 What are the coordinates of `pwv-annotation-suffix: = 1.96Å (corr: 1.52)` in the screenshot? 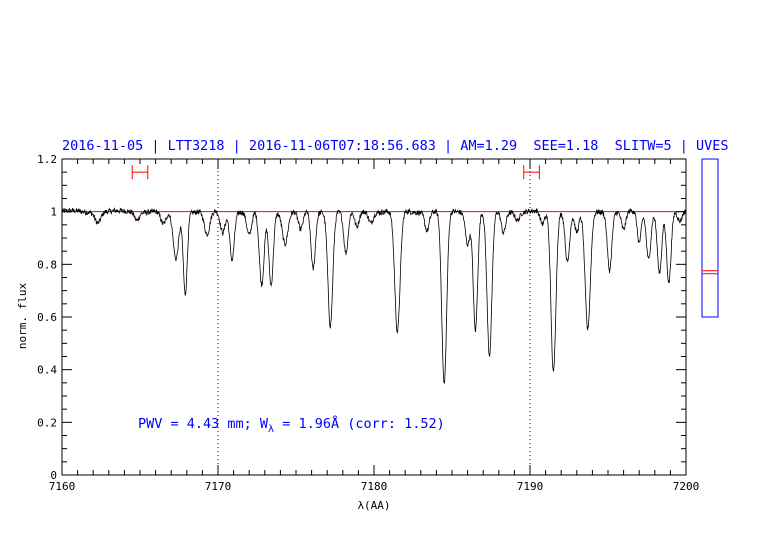 It's located at (359, 423).